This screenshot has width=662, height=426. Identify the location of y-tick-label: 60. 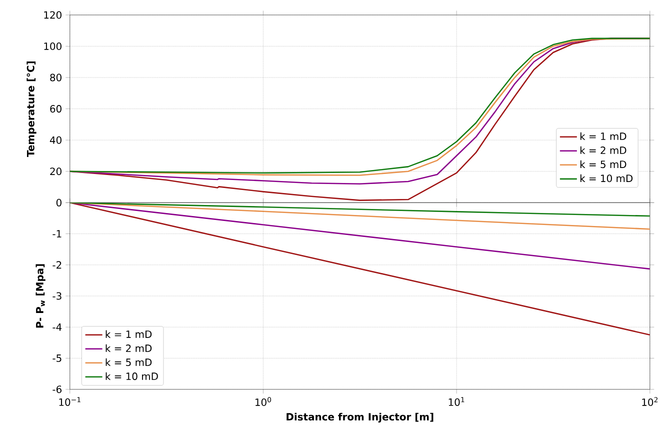
(56, 109).